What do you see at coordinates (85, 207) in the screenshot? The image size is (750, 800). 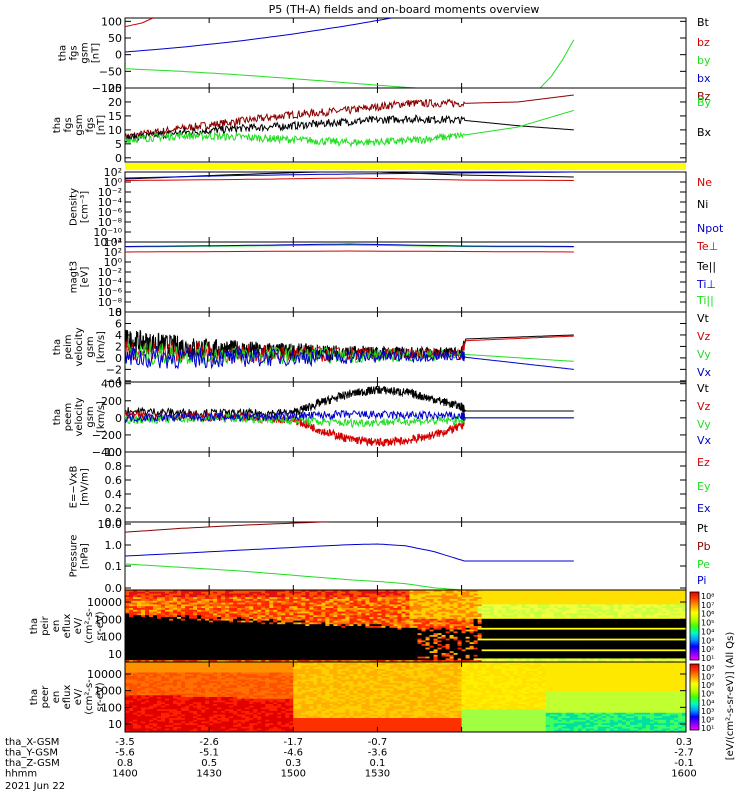 I see `y-axis-label: [cm⁻³]` at bounding box center [85, 207].